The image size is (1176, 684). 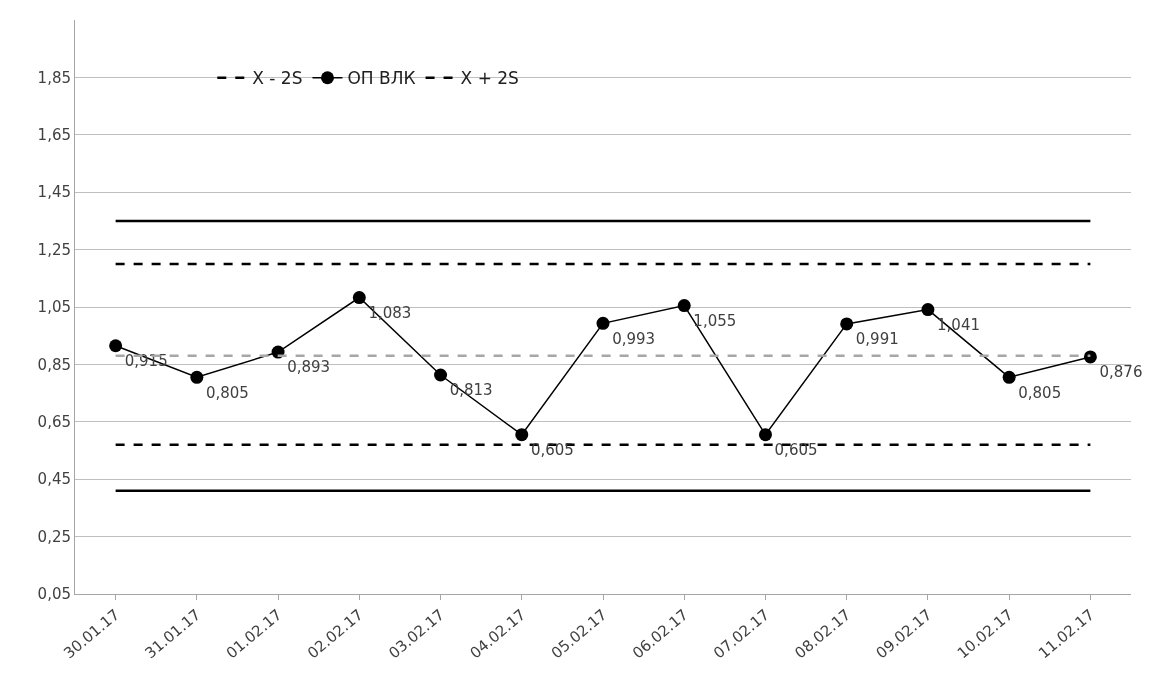 I want to click on data-label: 0,876, so click(x=1121, y=372).